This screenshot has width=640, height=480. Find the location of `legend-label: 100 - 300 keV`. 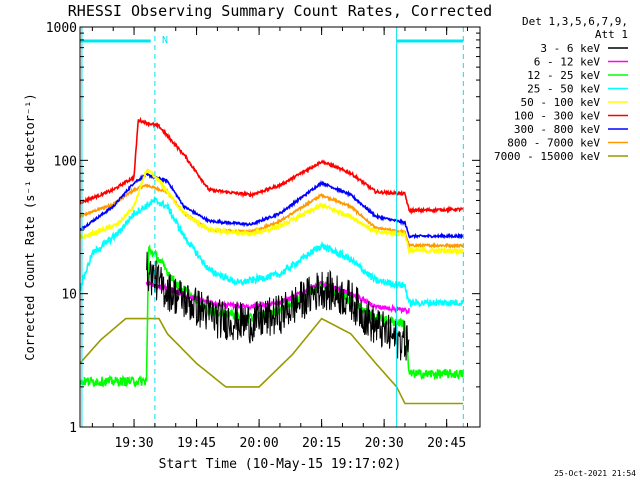

legend-label: 100 - 300 keV is located at coordinates (557, 116).